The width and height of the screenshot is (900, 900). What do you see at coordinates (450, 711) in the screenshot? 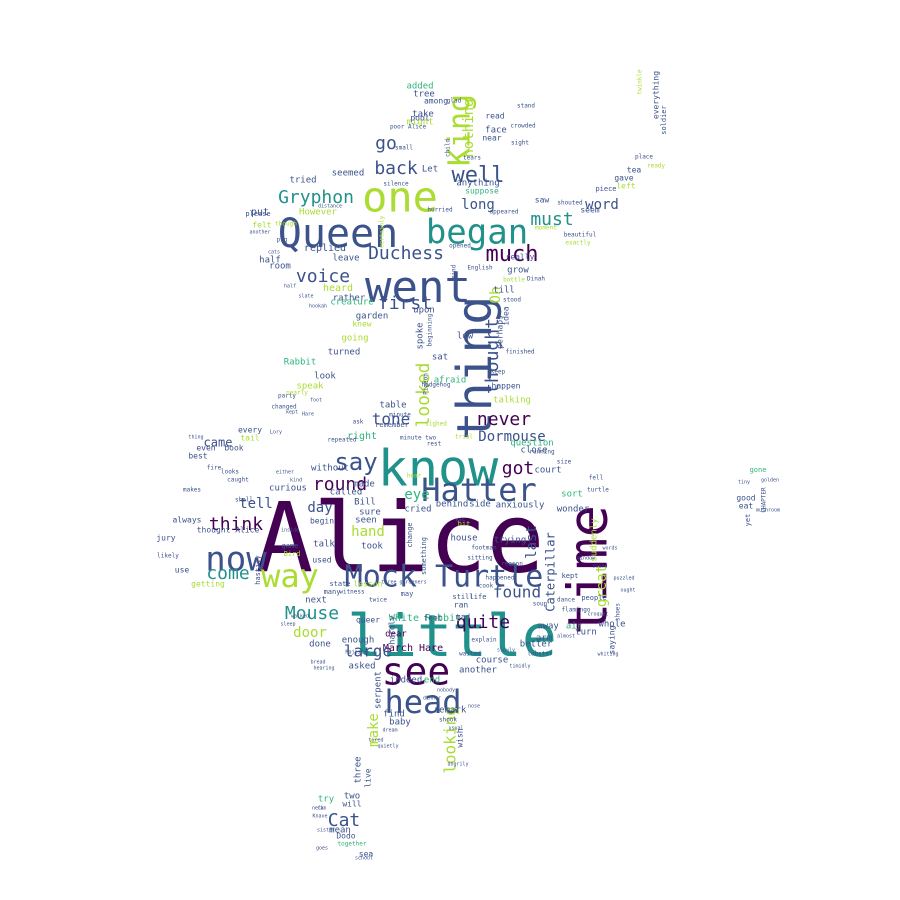
I see `cloud-word: remark` at bounding box center [450, 711].